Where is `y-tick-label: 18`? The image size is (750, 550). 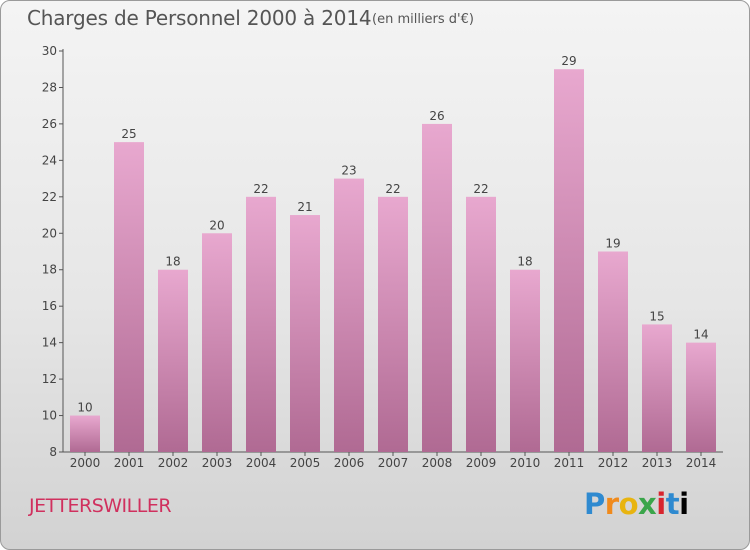 y-tick-label: 18 is located at coordinates (49, 270).